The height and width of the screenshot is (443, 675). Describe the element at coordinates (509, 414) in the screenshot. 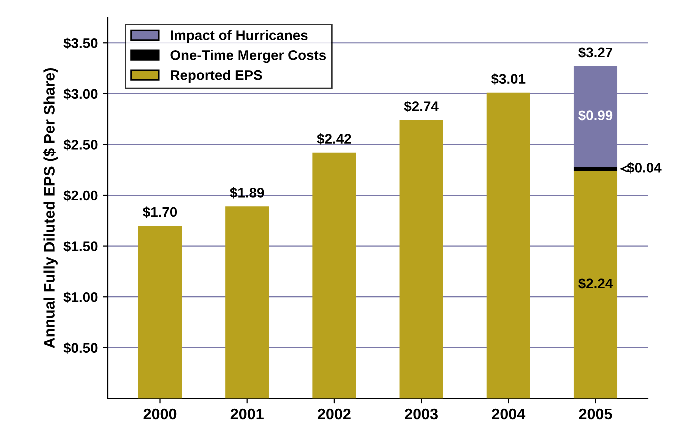

I see `x-tick-label: 2004` at that location.